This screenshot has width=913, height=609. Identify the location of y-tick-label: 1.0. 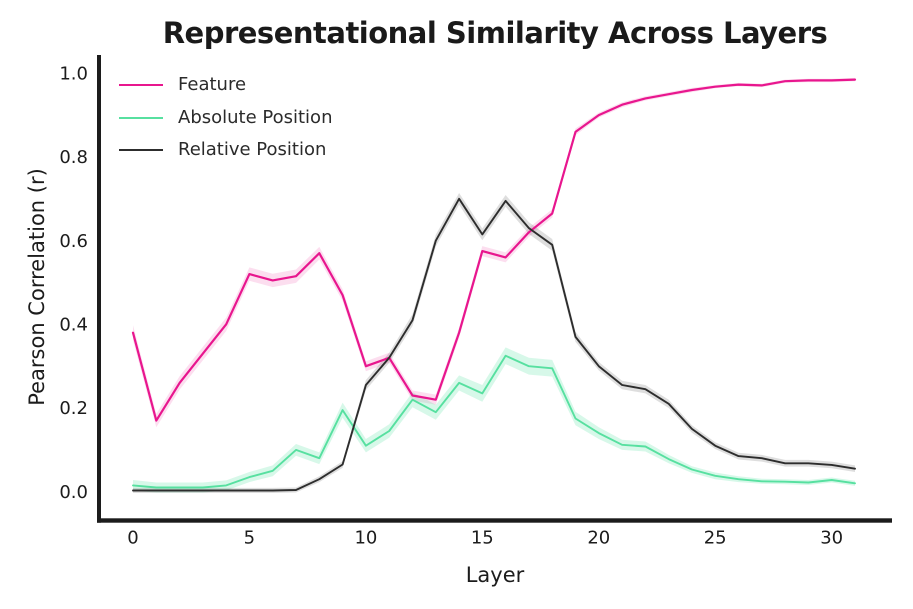
(73, 74).